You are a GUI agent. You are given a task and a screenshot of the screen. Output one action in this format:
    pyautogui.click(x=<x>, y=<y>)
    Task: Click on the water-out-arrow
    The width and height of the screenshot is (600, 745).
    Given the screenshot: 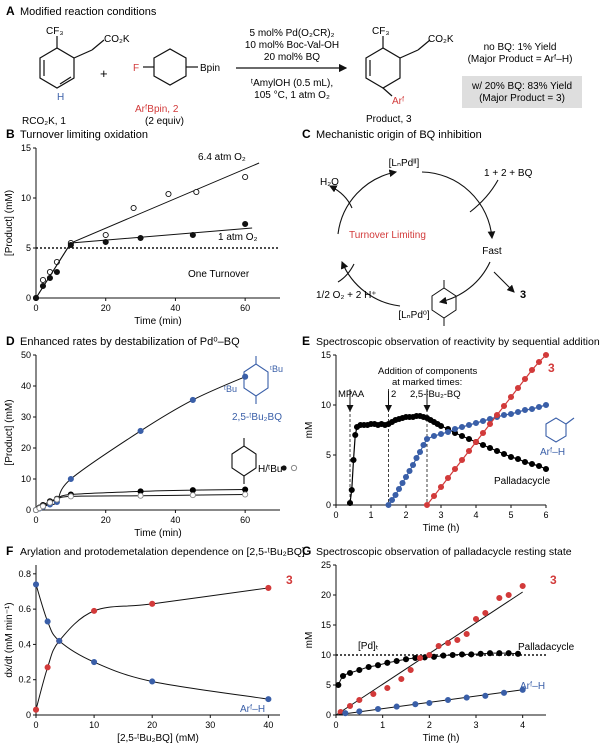 What is the action you would take?
    pyautogui.click(x=341, y=197)
    